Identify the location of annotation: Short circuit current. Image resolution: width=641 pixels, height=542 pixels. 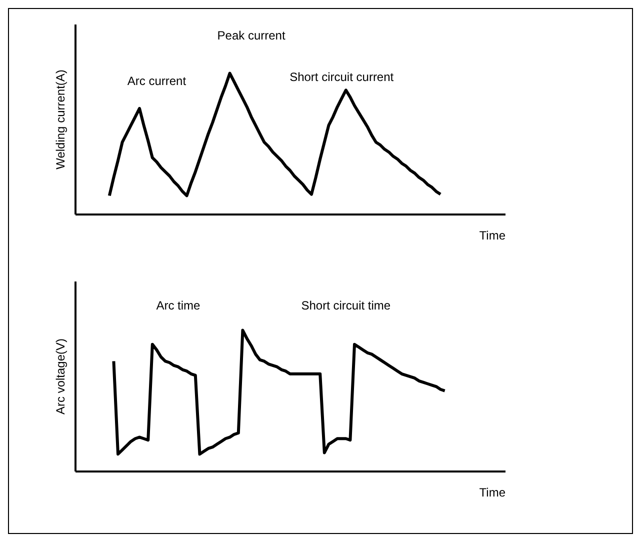
(342, 77).